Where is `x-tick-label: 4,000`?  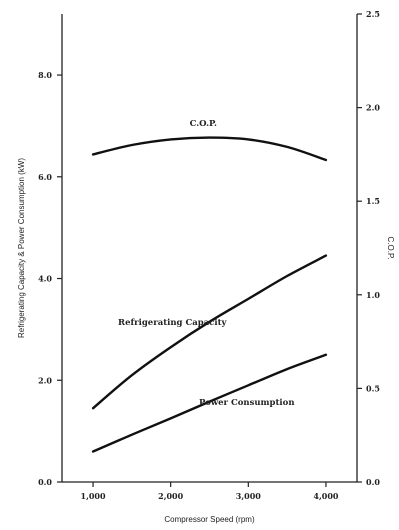 x-tick-label: 4,000 is located at coordinates (325, 496).